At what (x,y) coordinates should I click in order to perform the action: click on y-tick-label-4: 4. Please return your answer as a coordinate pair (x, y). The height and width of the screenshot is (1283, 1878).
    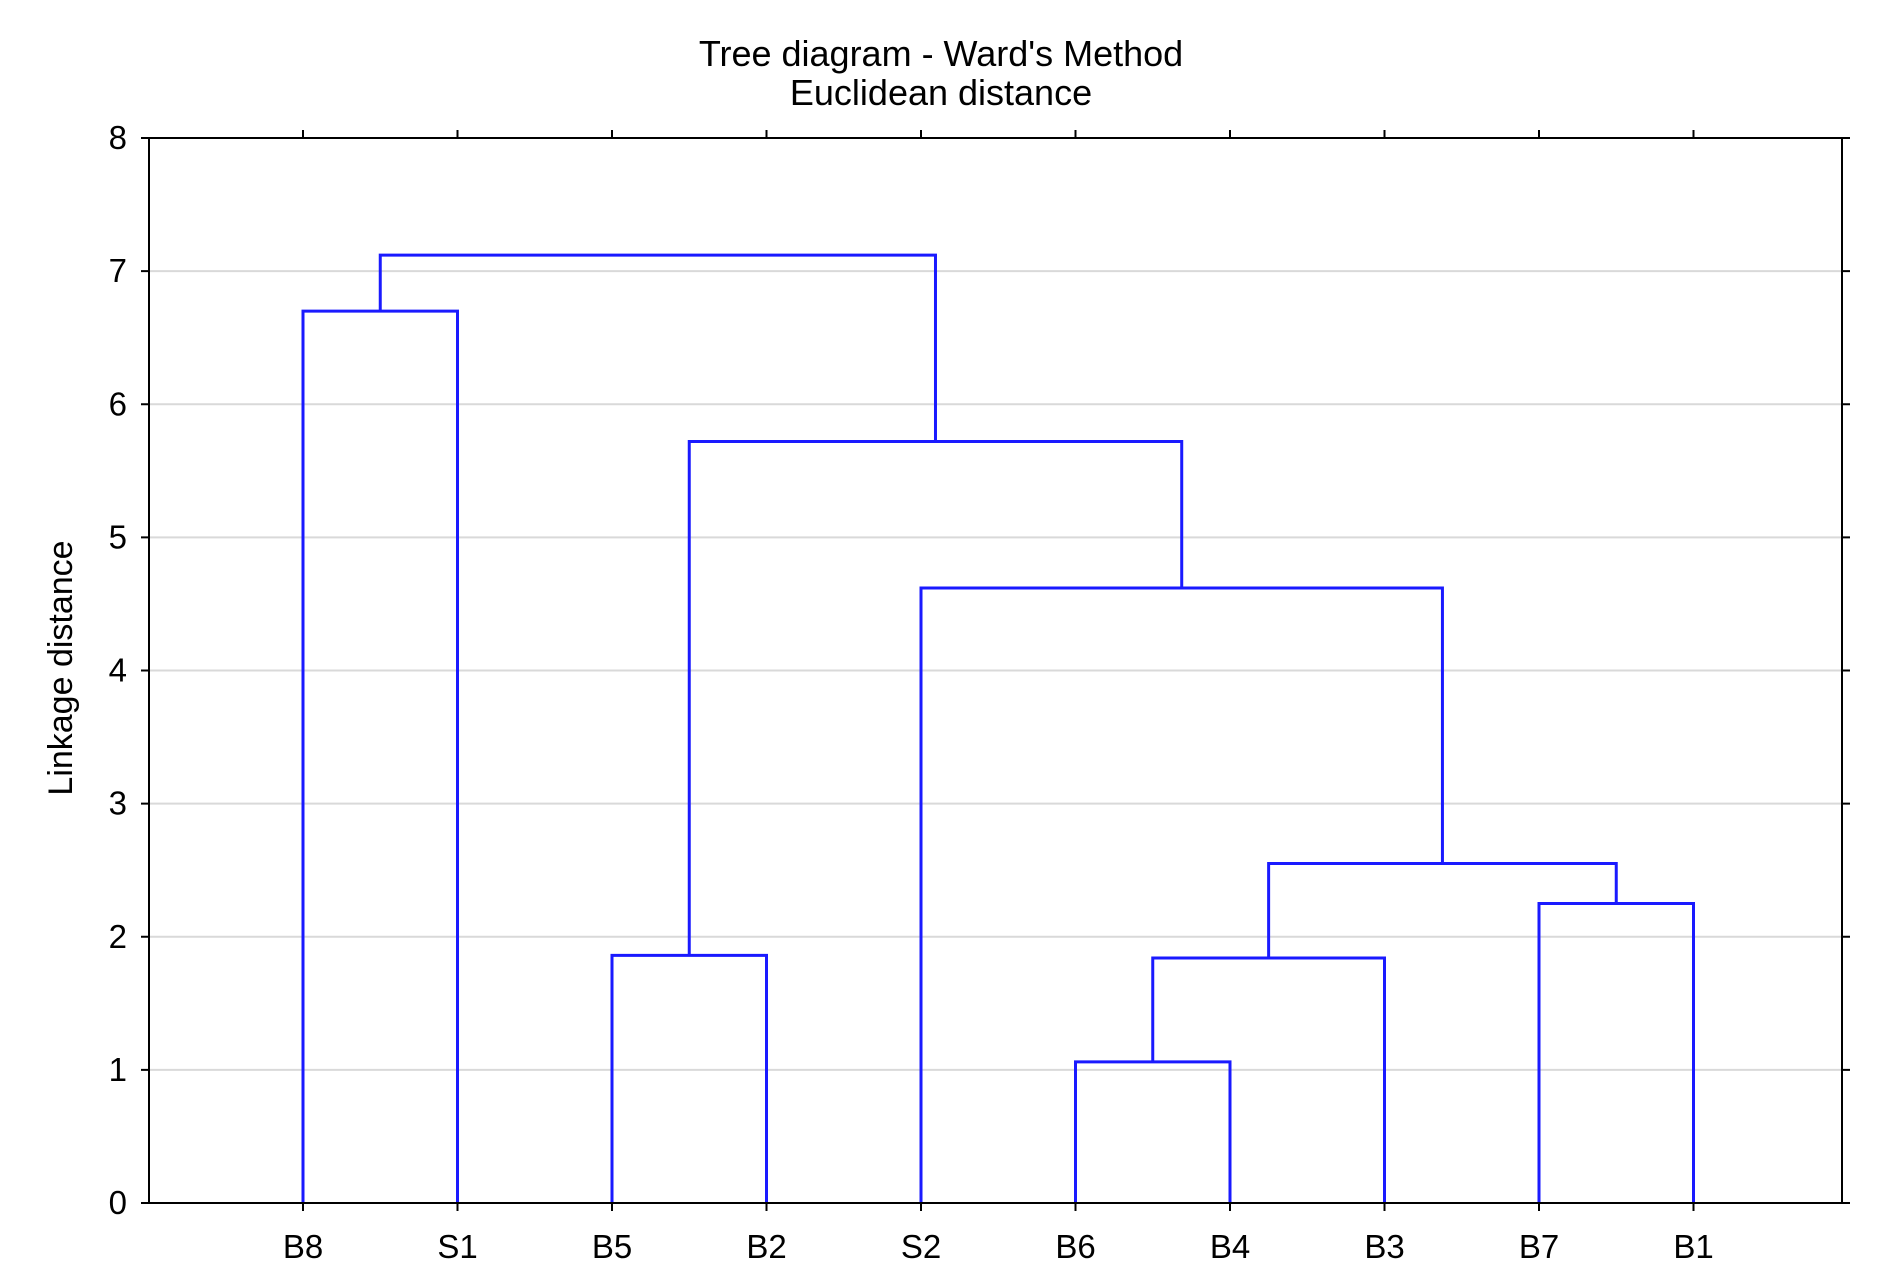
    Looking at the image, I should click on (118, 670).